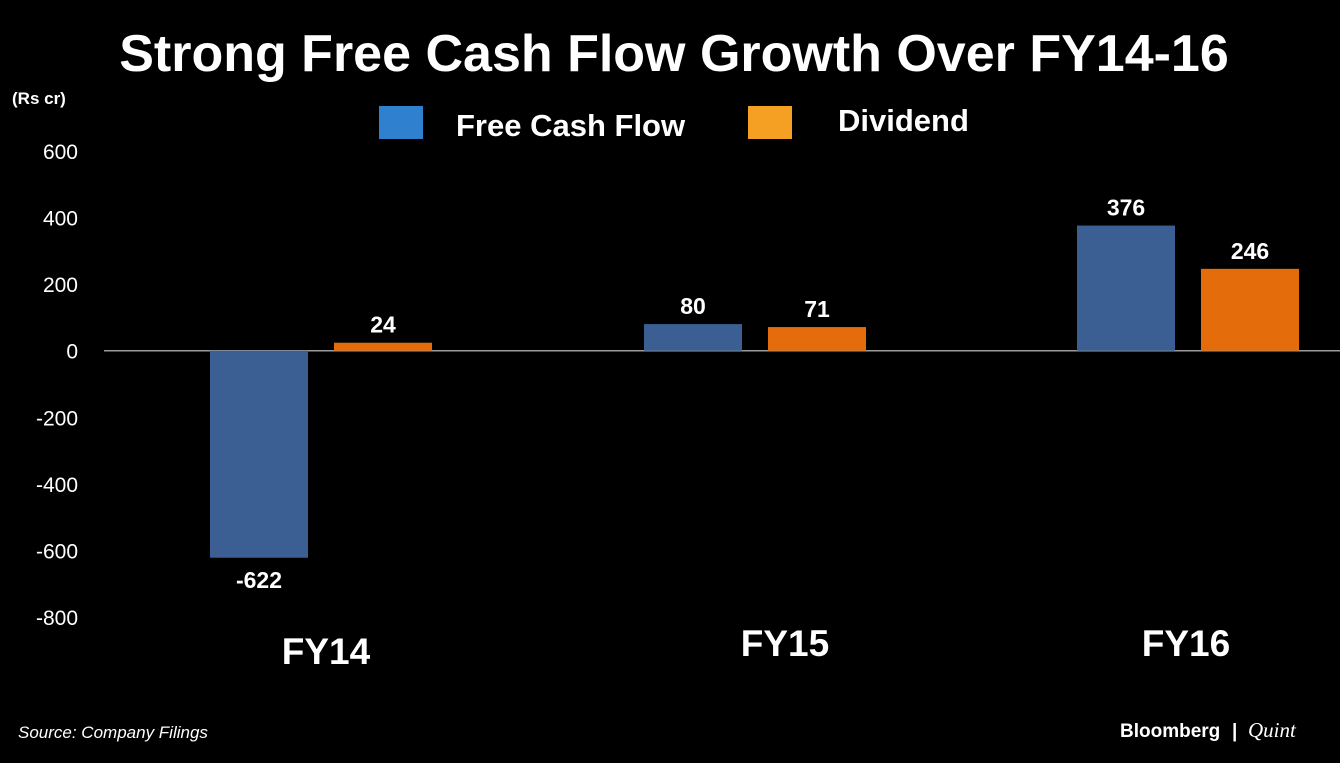 The width and height of the screenshot is (1340, 763). What do you see at coordinates (785, 643) in the screenshot?
I see `category-label-fy15: FY15` at bounding box center [785, 643].